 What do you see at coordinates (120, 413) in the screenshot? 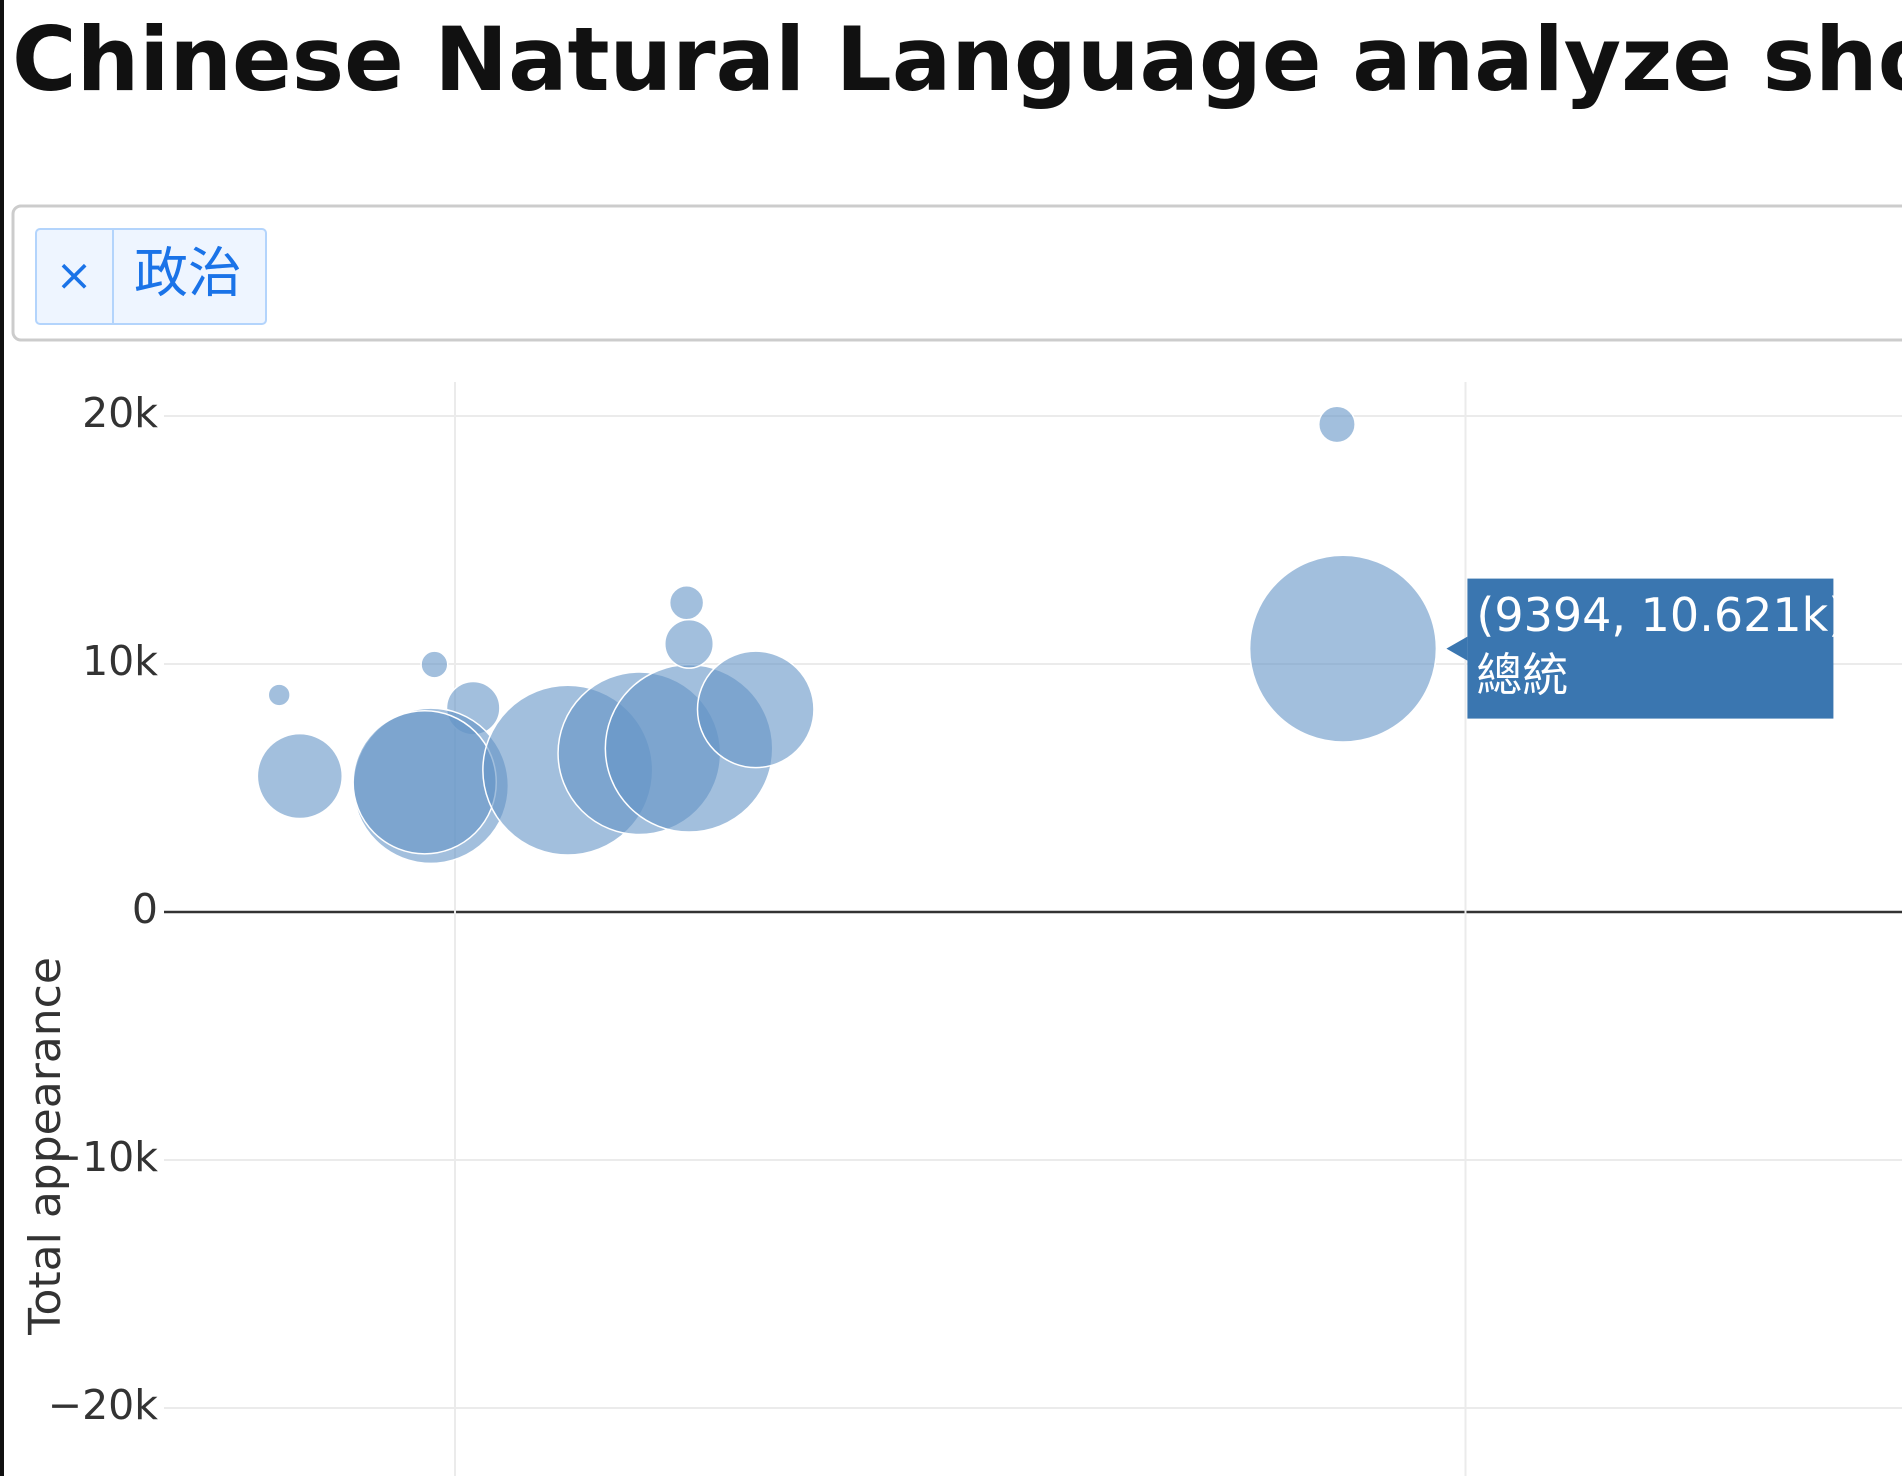
I see `y-tick-label: 20k` at bounding box center [120, 413].